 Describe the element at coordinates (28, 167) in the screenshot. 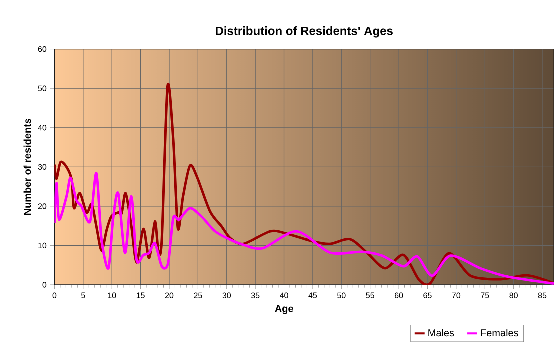

I see `y-axis-title: Number of residents` at that location.